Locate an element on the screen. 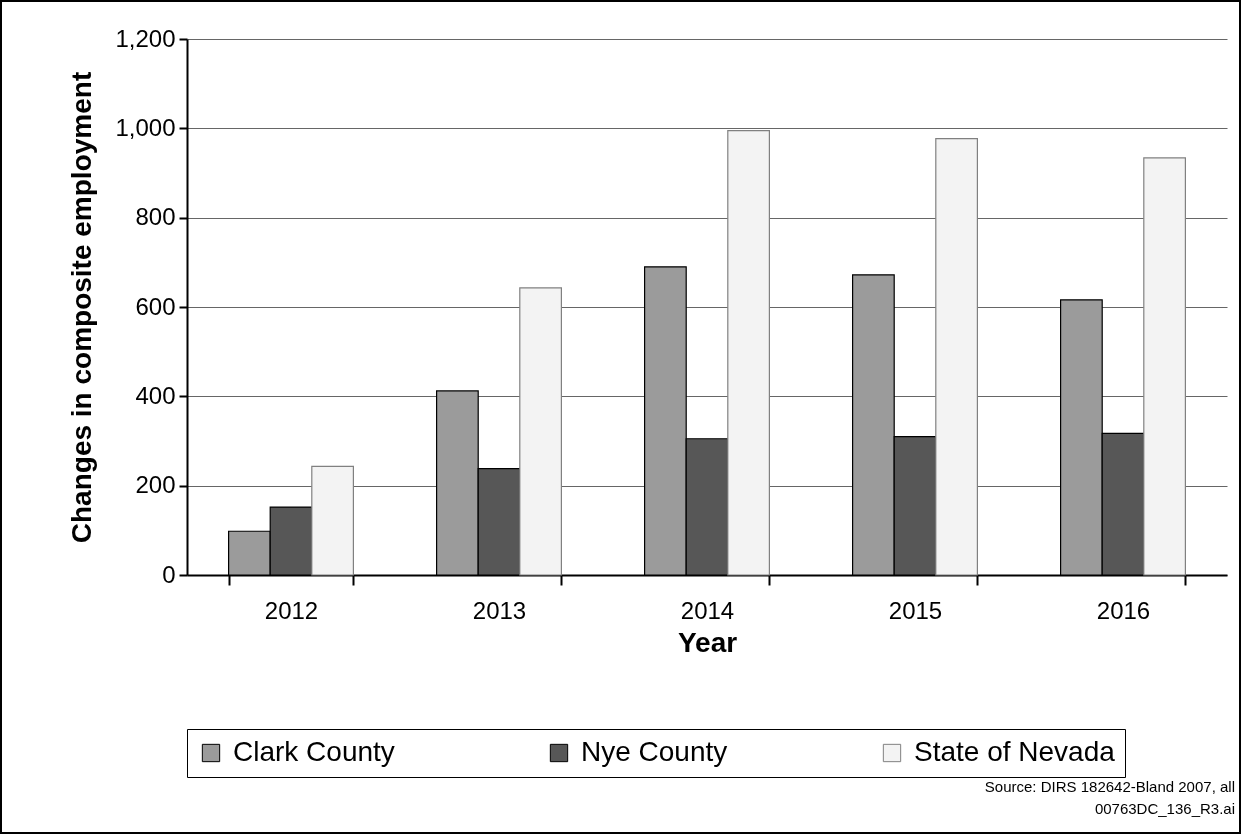 This screenshot has width=1241, height=834. x-tick-label: 2015 is located at coordinates (915, 610).